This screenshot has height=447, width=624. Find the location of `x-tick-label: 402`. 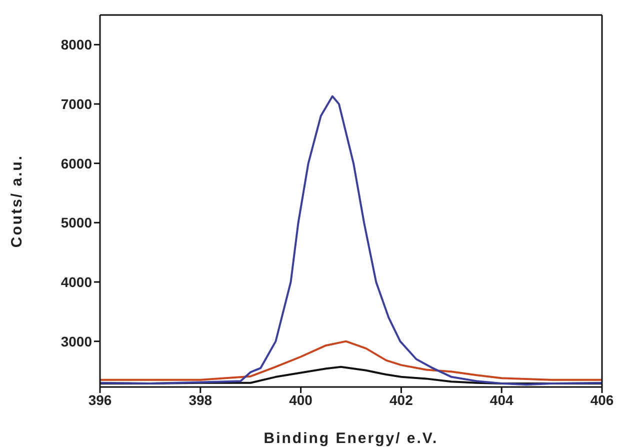

x-tick-label: 402 is located at coordinates (402, 400).